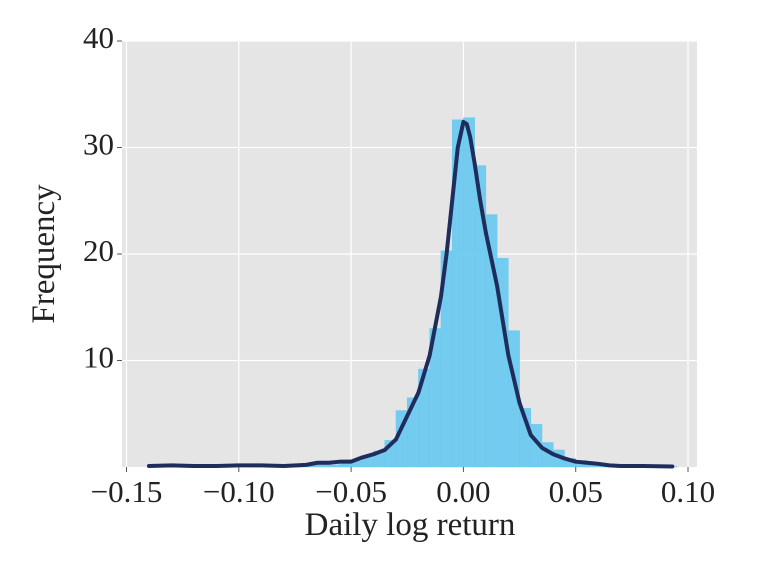 The height and width of the screenshot is (569, 762). Describe the element at coordinates (98, 37) in the screenshot. I see `y-tick-label: 40` at that location.